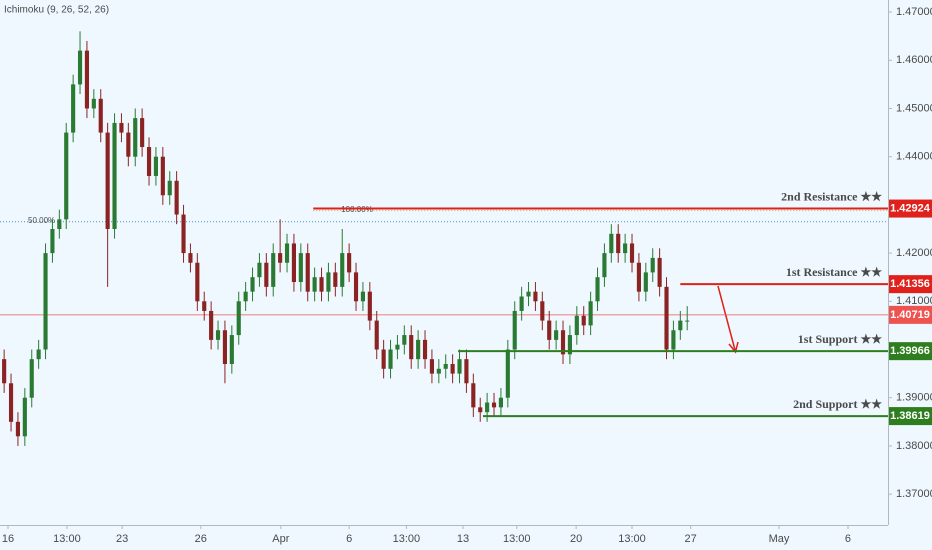 This screenshot has height=550, width=932. What do you see at coordinates (56, 10) in the screenshot?
I see `indicator-label: Ichimoku (9, 26, 52, 26)` at bounding box center [56, 10].